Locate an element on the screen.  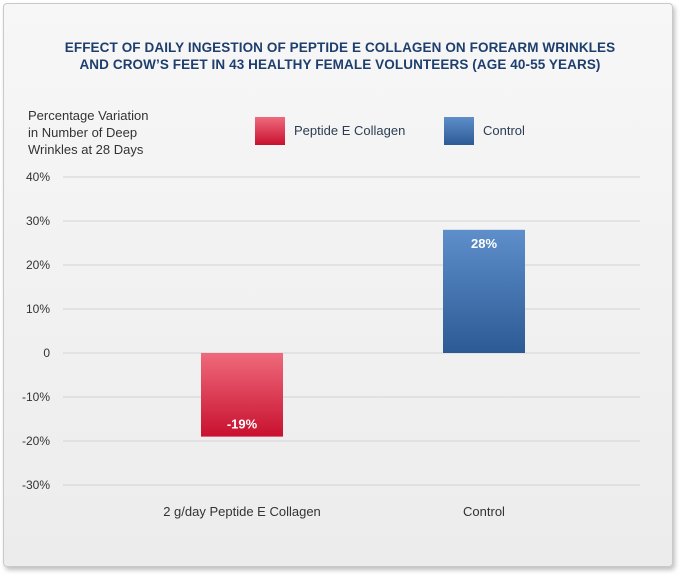
y-tick-label: -30% is located at coordinates (36, 485).